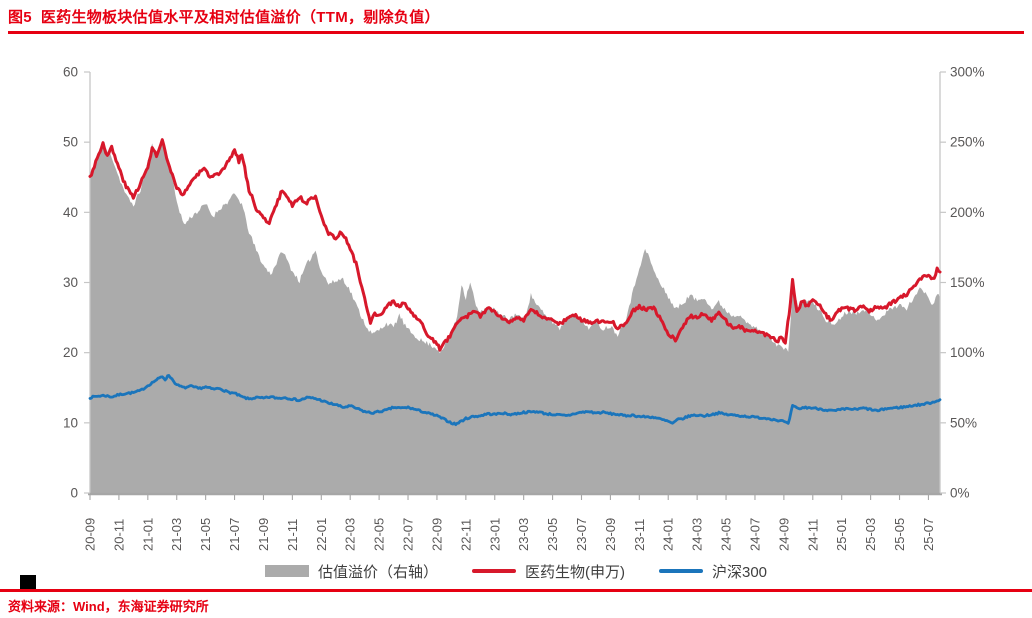 Image resolution: width=1032 pixels, height=618 pixels. Describe the element at coordinates (147, 534) in the screenshot. I see `x-axis-tick-label: 21-01` at that location.